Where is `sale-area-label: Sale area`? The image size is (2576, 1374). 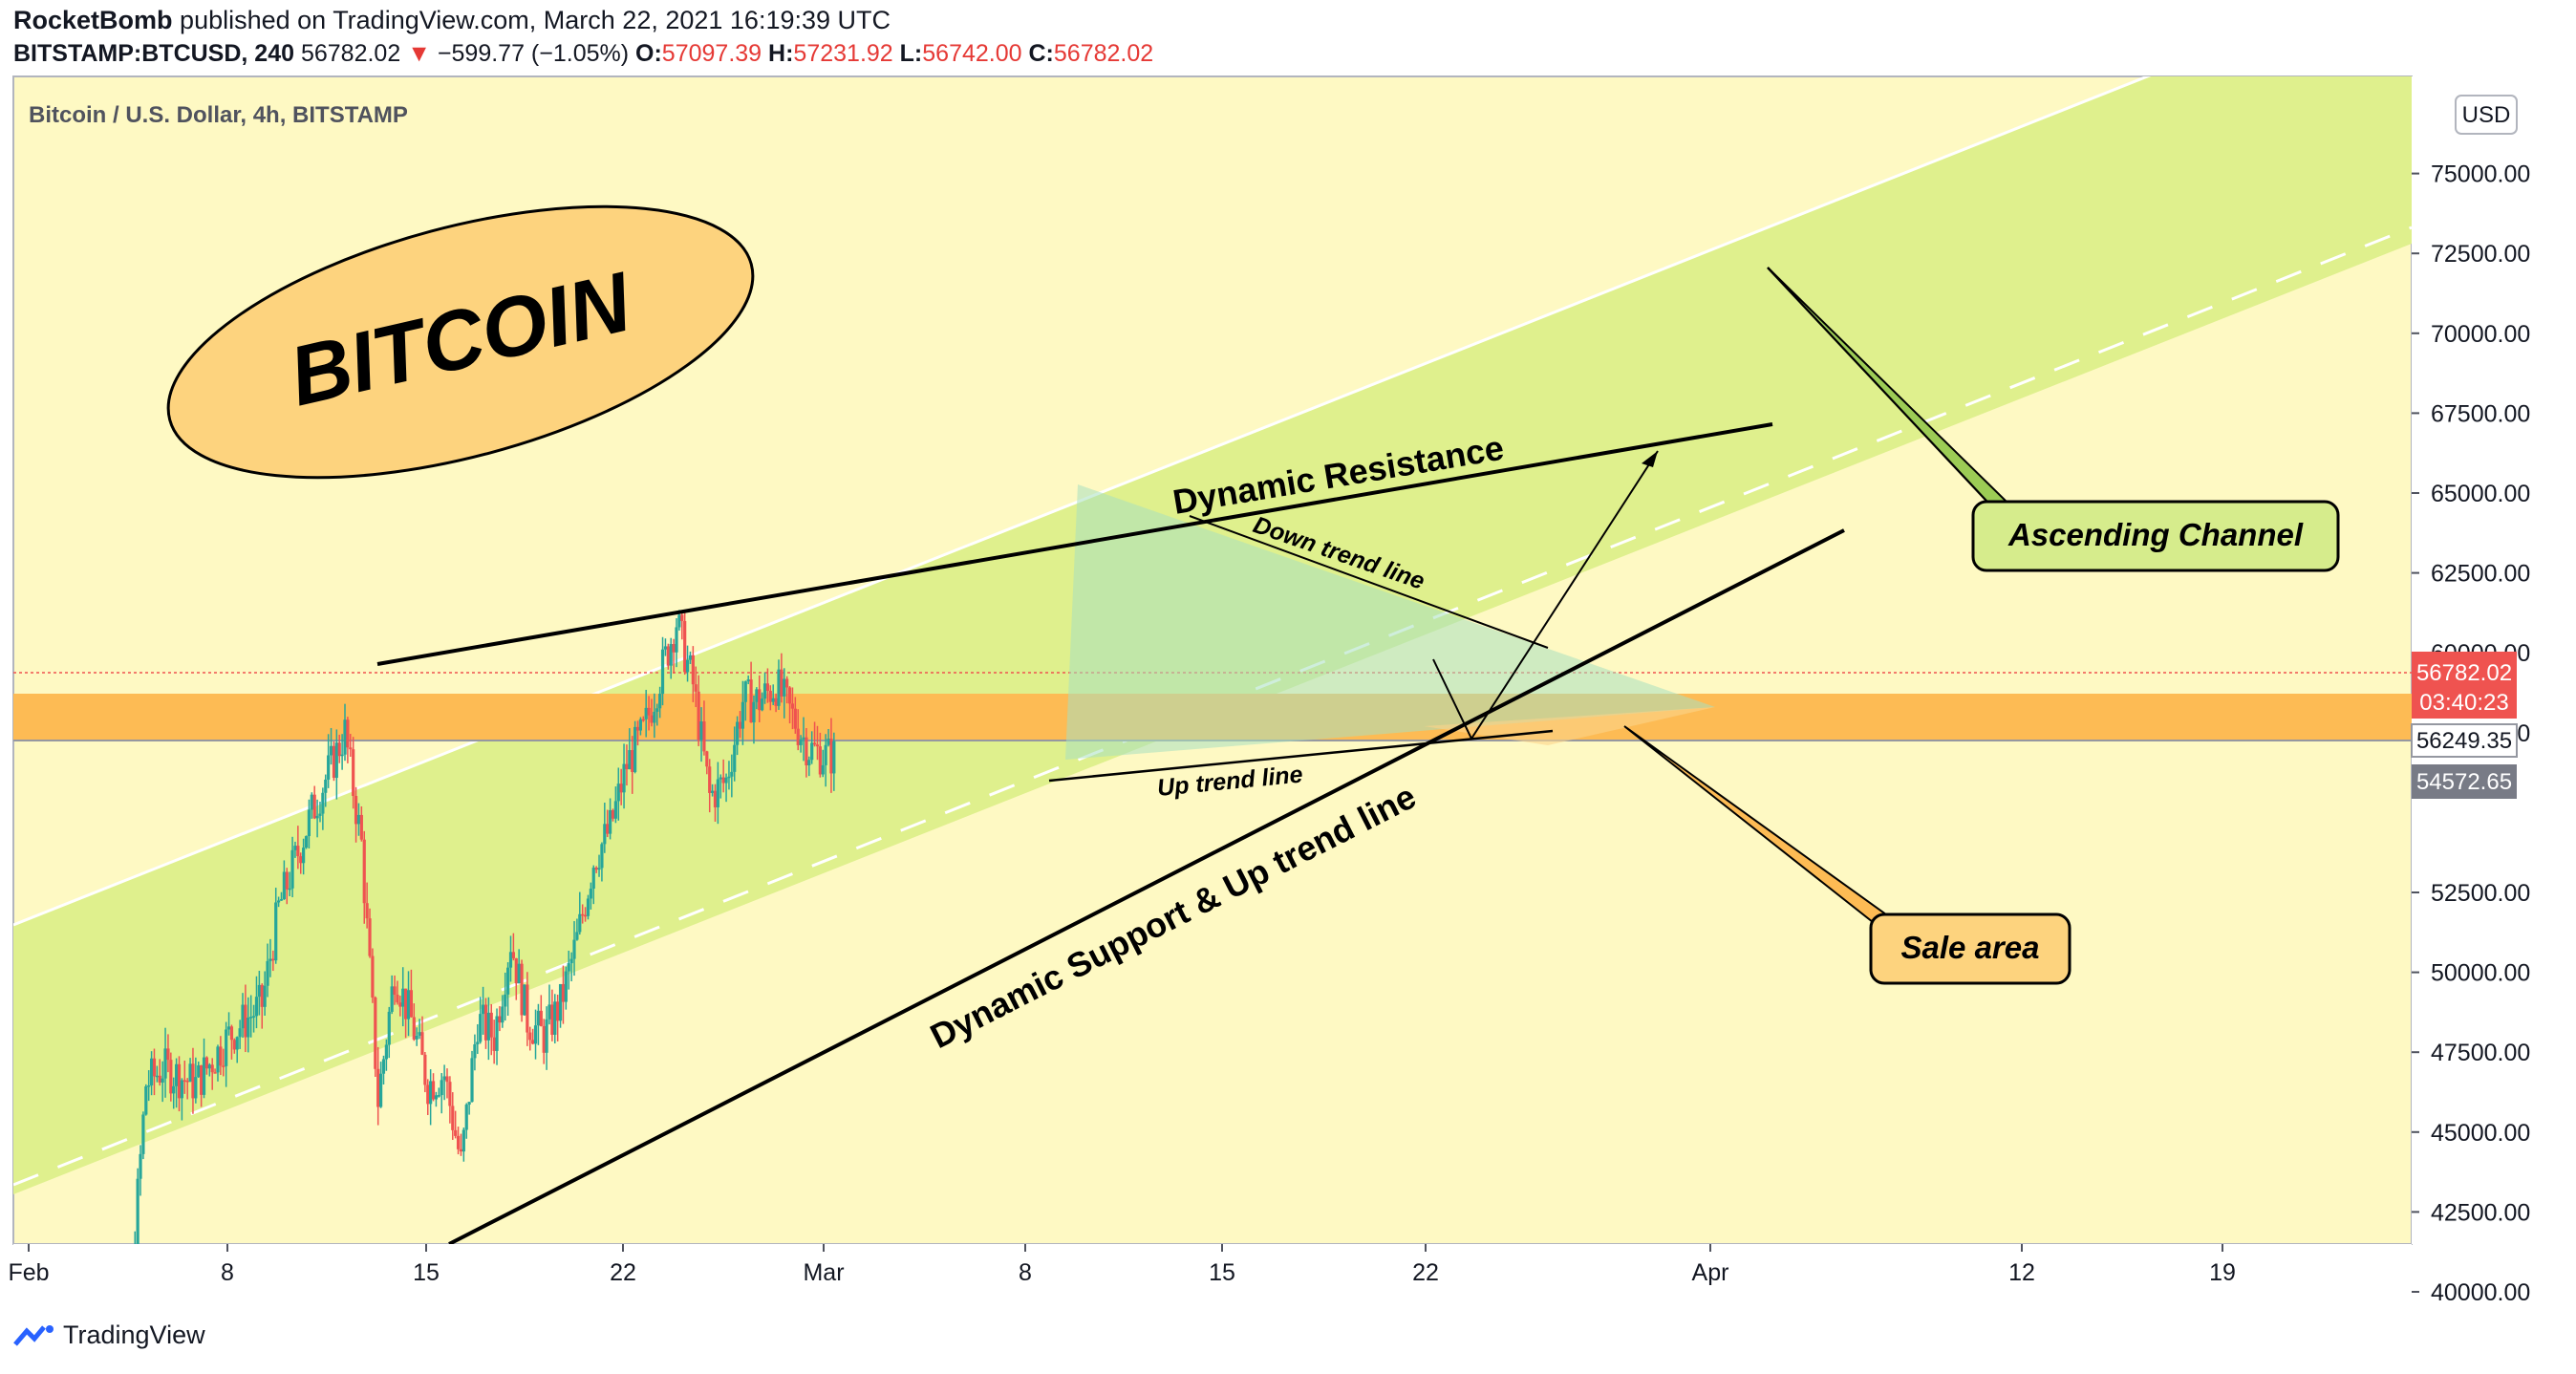 sale-area-label: Sale area is located at coordinates (1970, 947).